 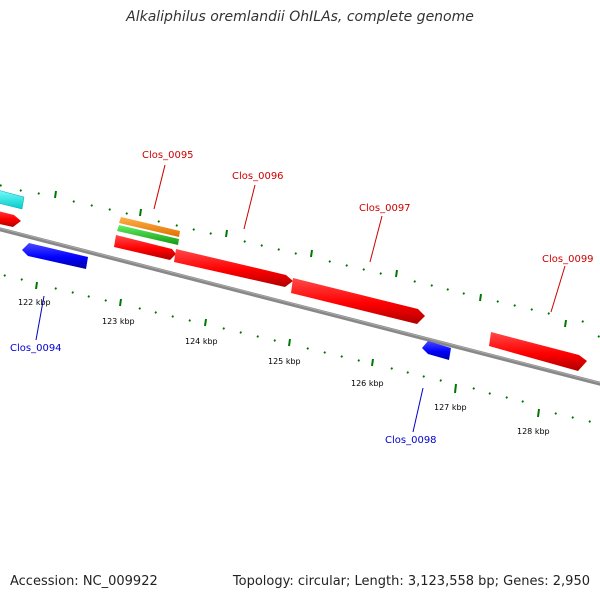 What do you see at coordinates (533, 431) in the screenshot?
I see `scale-label-128kbp: 128 kbp` at bounding box center [533, 431].